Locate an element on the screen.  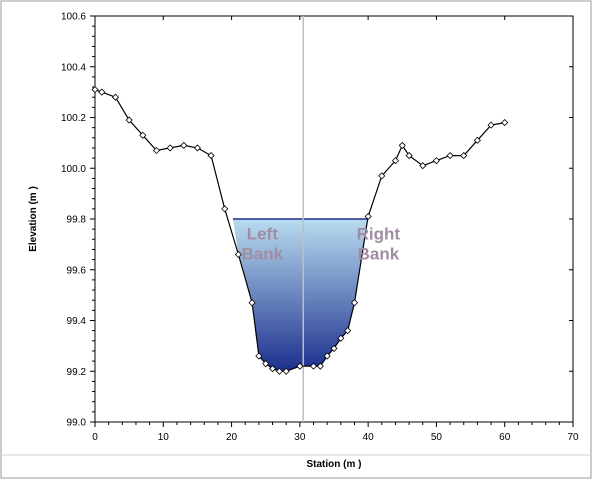
x-tick-label: 60 is located at coordinates (505, 437).